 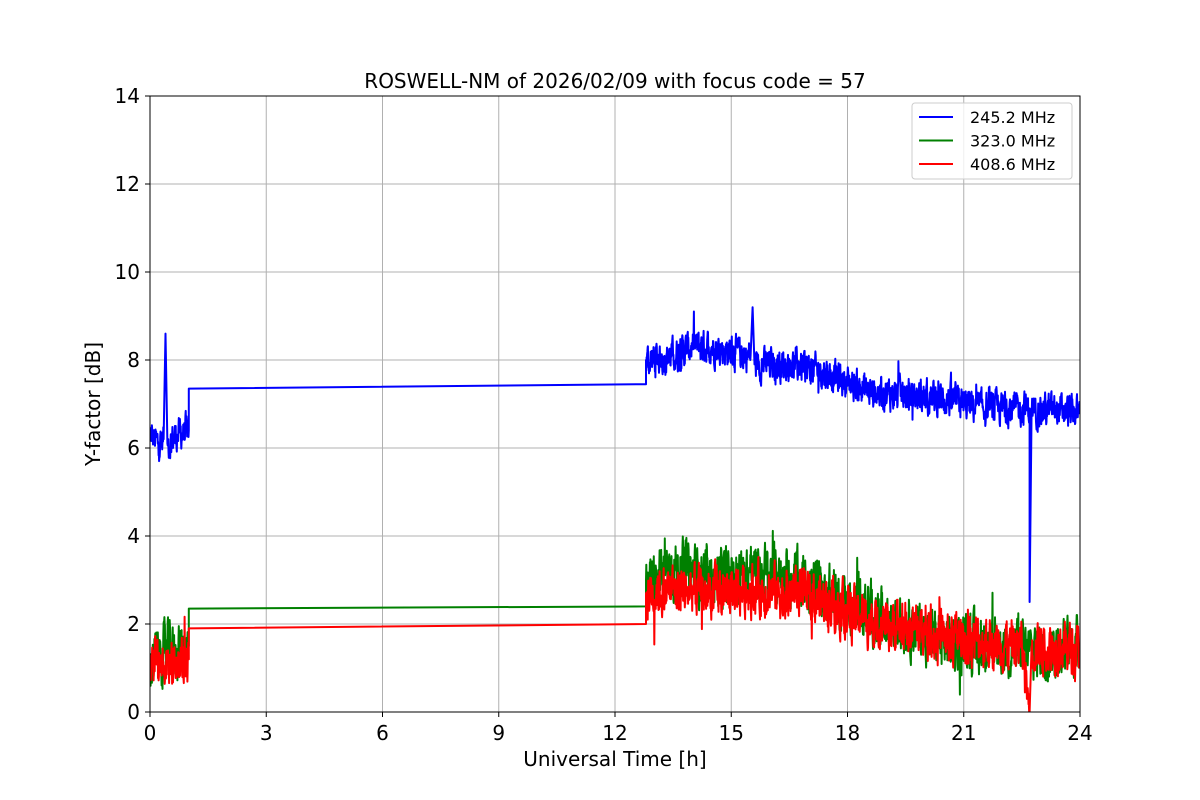 What do you see at coordinates (133, 360) in the screenshot?
I see `y-tick-label: 8` at bounding box center [133, 360].